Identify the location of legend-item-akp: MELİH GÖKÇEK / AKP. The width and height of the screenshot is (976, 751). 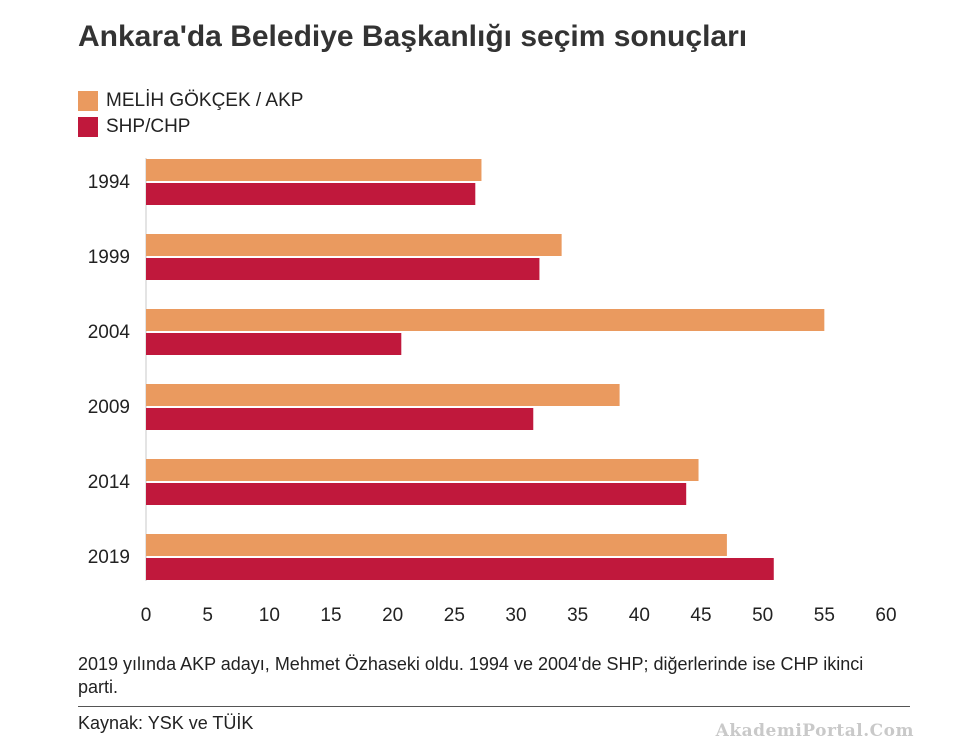
(190, 101).